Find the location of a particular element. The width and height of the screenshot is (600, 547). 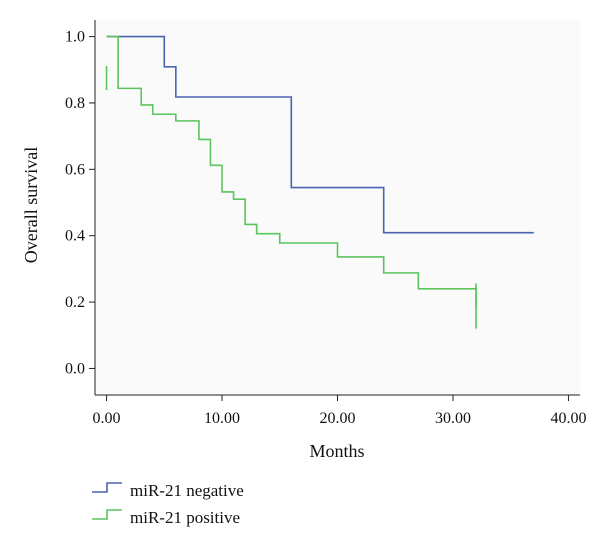

x-tick-label: 30.00 is located at coordinates (453, 418).